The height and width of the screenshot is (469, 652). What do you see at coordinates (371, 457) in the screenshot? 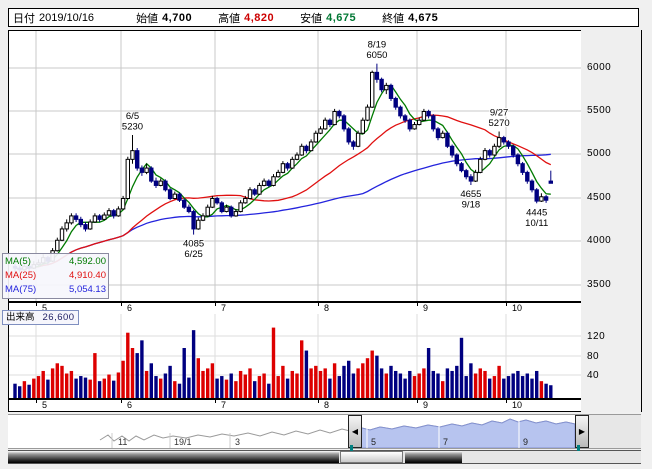
I see `scrollbar-thumb` at bounding box center [371, 457].